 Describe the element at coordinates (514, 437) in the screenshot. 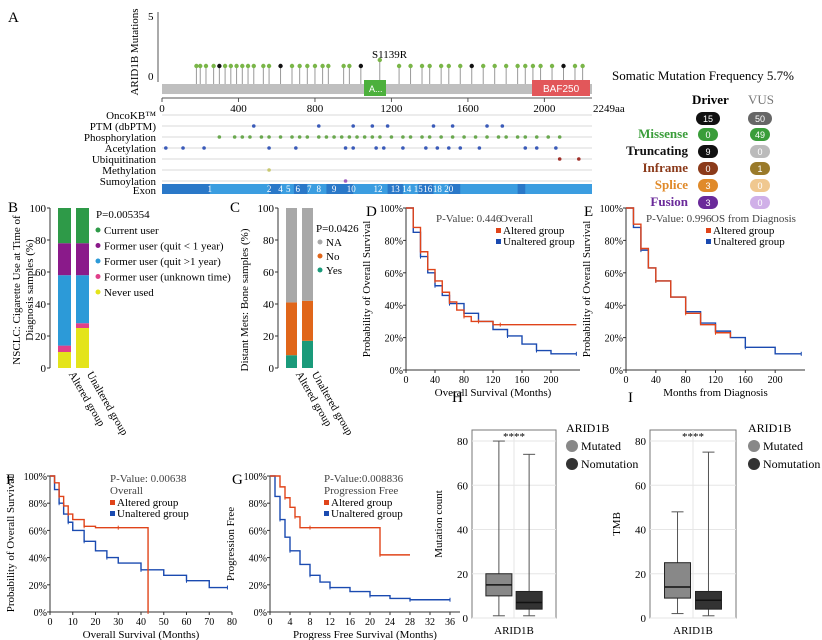

I see `significance: ****` at that location.